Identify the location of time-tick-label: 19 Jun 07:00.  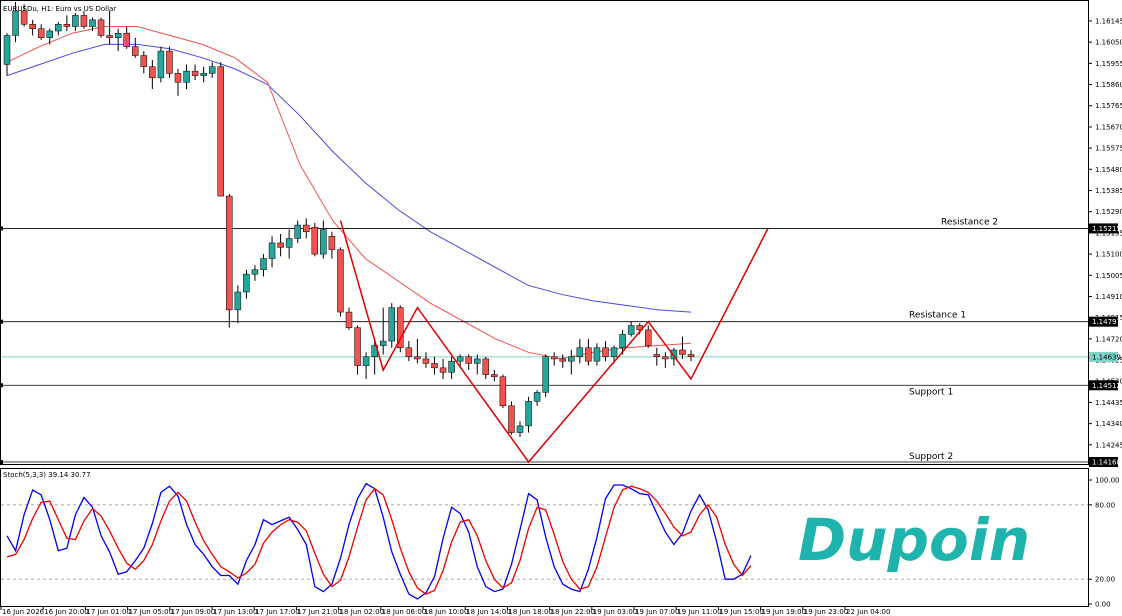
(657, 612).